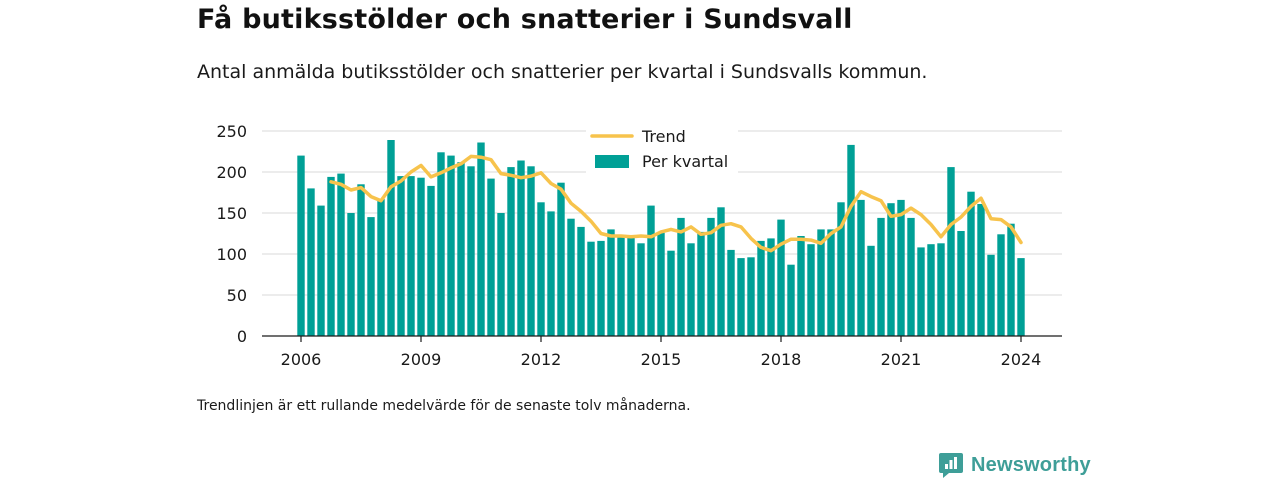 Image resolution: width=1280 pixels, height=480 pixels. Describe the element at coordinates (231, 213) in the screenshot. I see `y-tick-label: 150` at that location.